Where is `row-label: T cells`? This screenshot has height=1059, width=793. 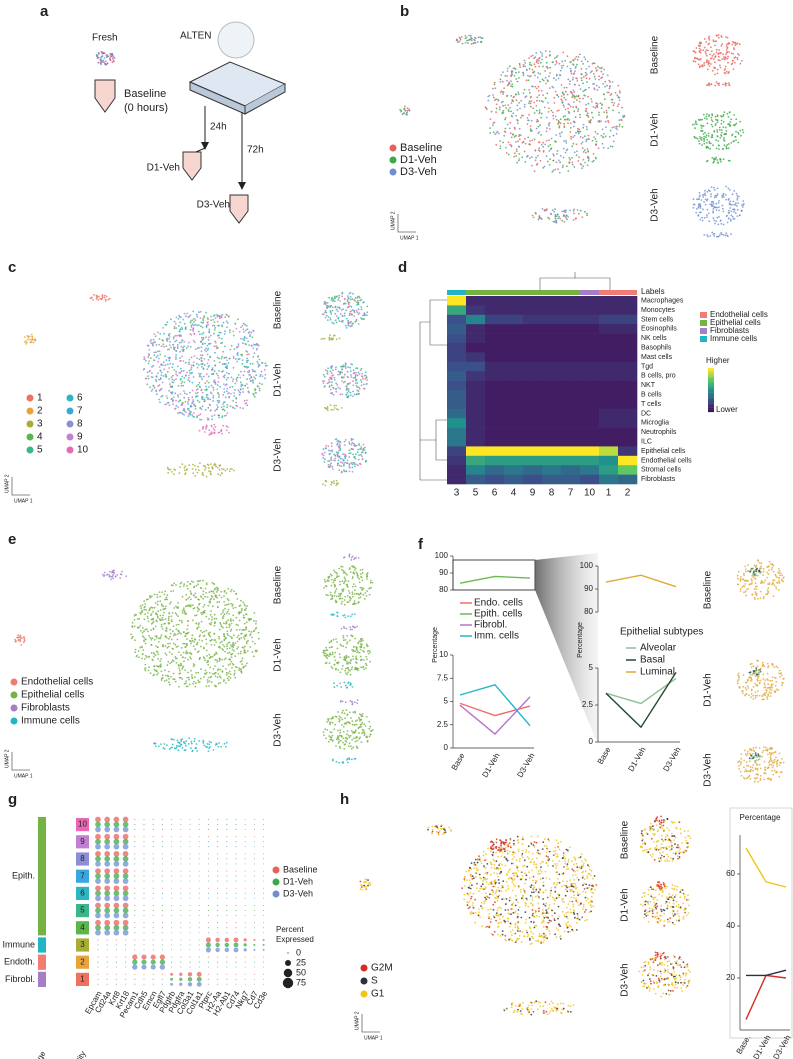 row-label: T cells is located at coordinates (651, 404).